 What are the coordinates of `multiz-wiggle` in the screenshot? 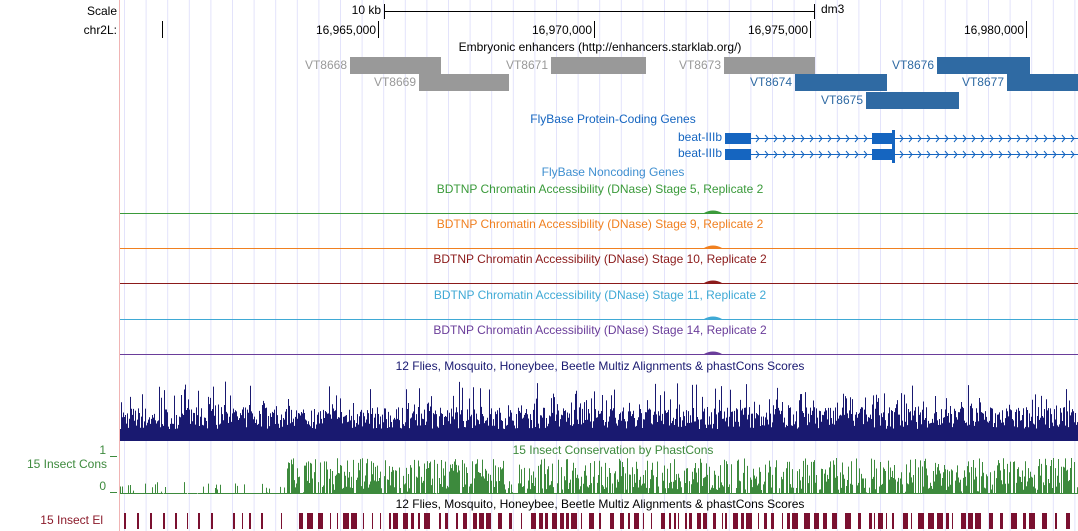 It's located at (599, 411).